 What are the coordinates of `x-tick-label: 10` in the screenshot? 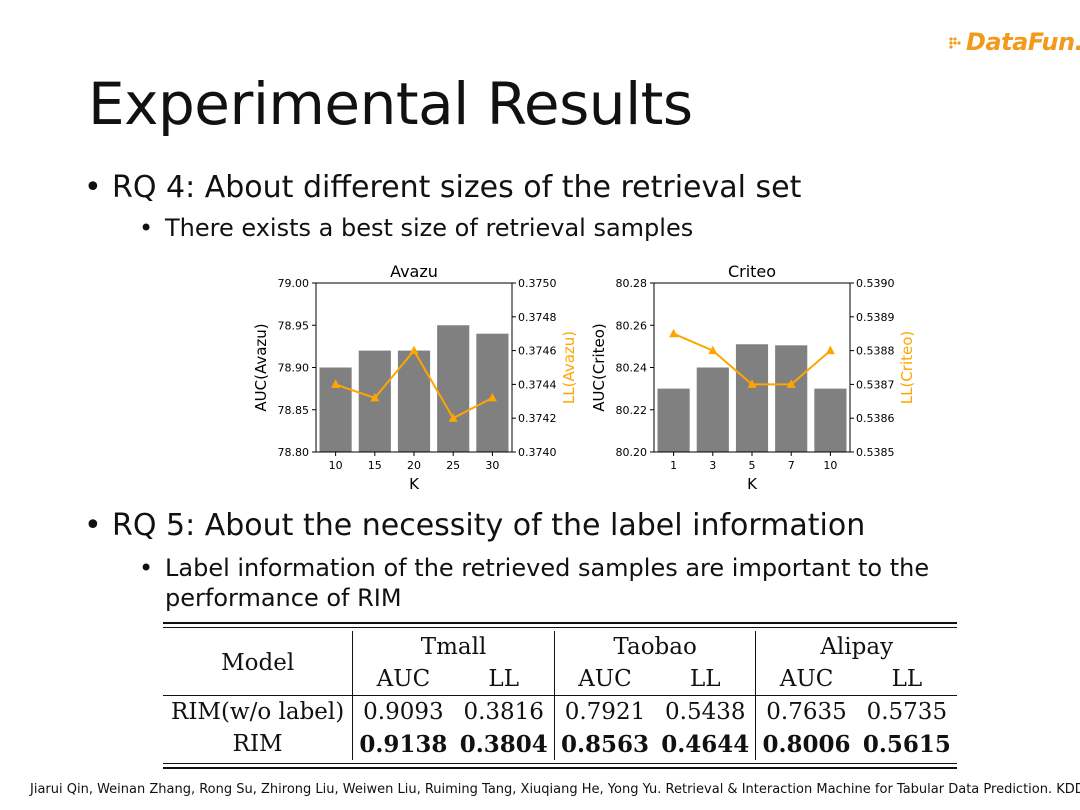 It's located at (830, 465).